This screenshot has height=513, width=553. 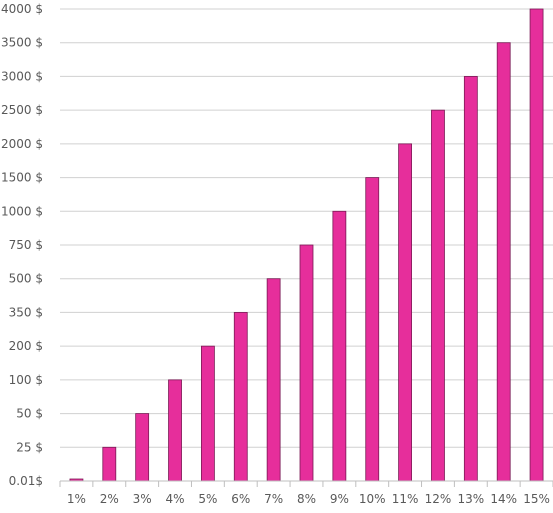 I want to click on y-tick-label: 3000 $, so click(x=22, y=76).